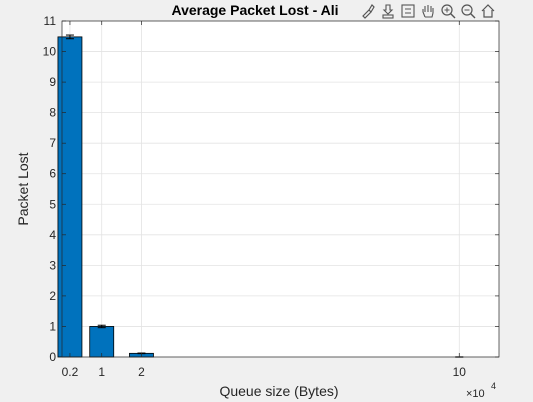 The width and height of the screenshot is (533, 402). I want to click on y-tick-label: 11, so click(50, 21).